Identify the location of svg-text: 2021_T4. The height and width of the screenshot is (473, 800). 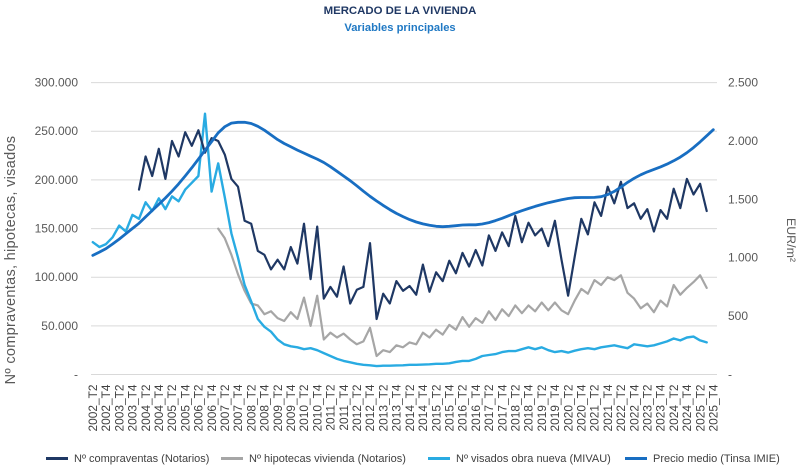
(608, 407).